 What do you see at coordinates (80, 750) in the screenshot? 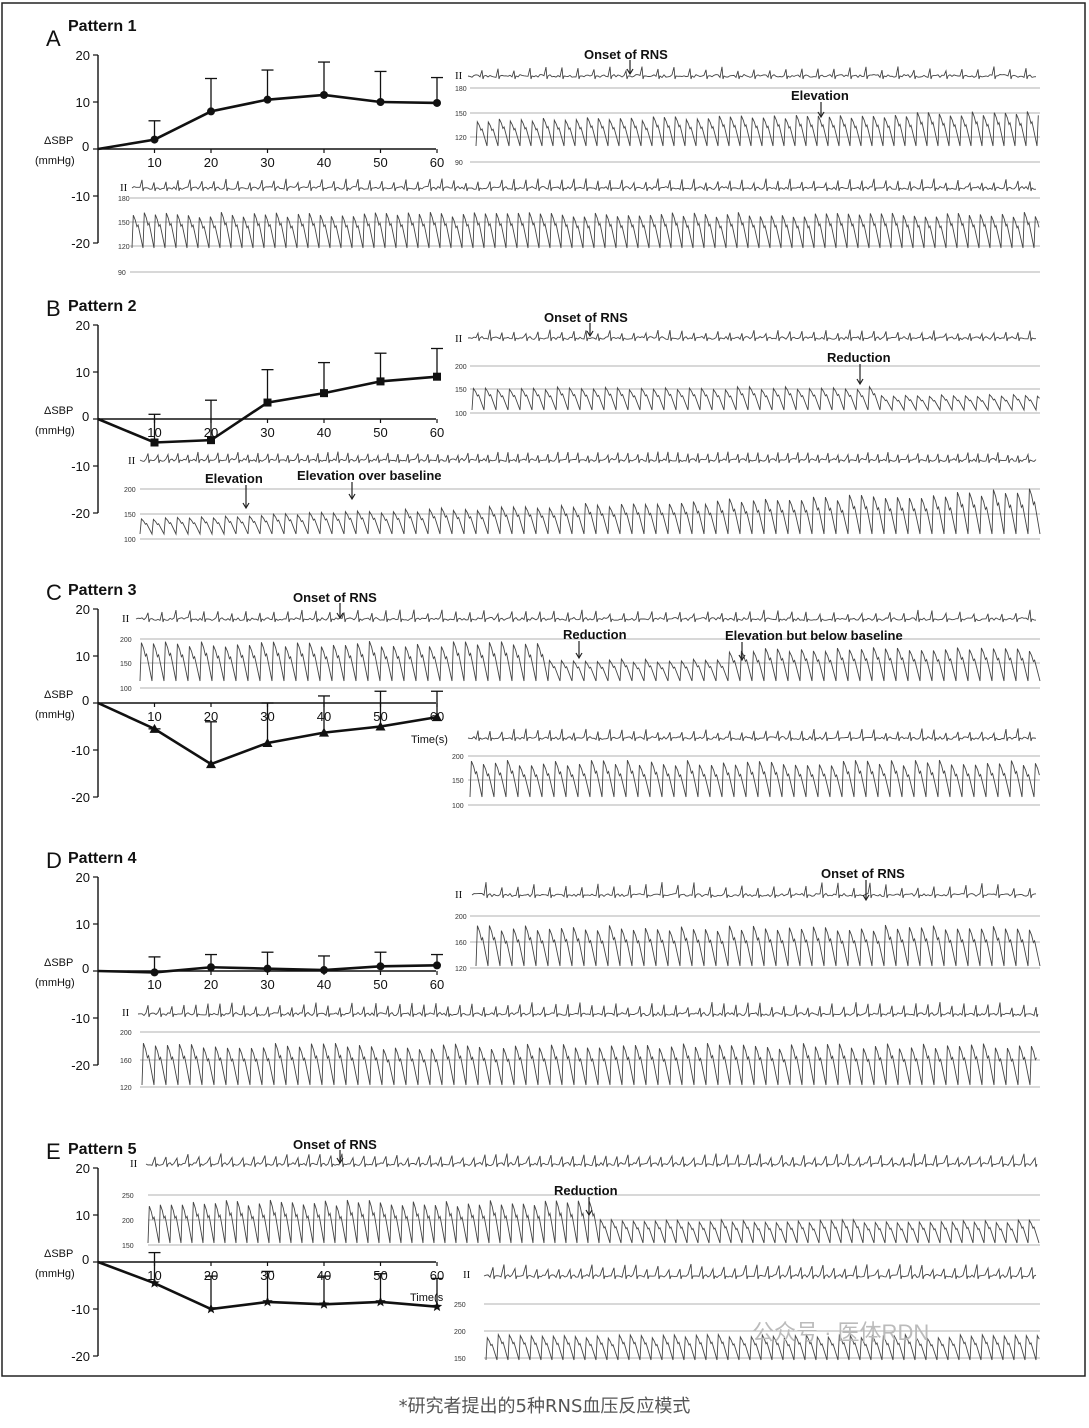
I see `y-tick-label: -10` at bounding box center [80, 750].